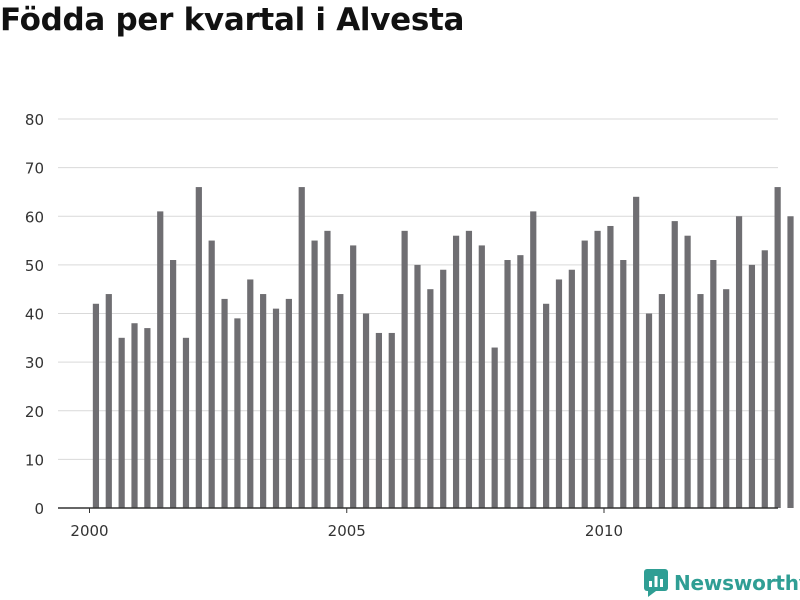 Image resolution: width=800 pixels, height=600 pixels. I want to click on y-tick-label: 70, so click(34, 169).